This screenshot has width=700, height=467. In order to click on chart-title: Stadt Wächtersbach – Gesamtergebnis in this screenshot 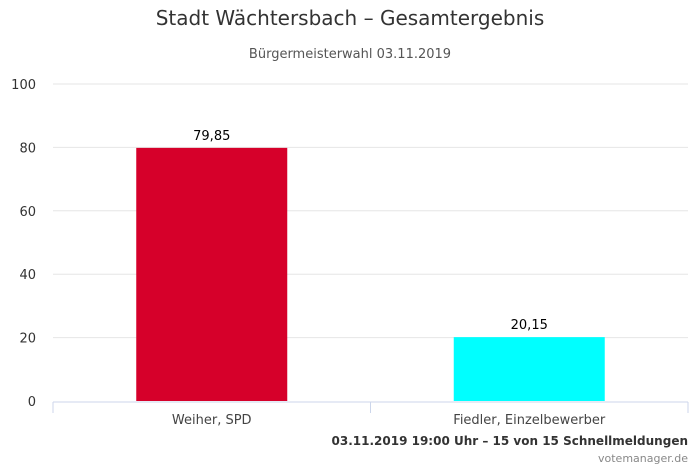, I will do `click(350, 18)`.